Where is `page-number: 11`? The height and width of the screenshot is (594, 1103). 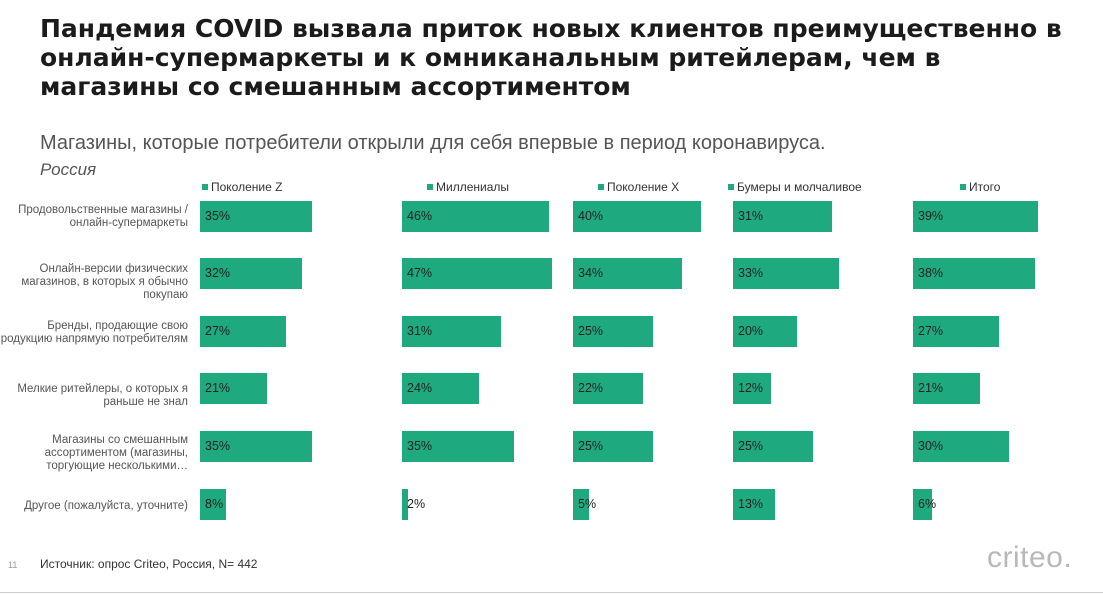
page-number: 11 is located at coordinates (13, 565).